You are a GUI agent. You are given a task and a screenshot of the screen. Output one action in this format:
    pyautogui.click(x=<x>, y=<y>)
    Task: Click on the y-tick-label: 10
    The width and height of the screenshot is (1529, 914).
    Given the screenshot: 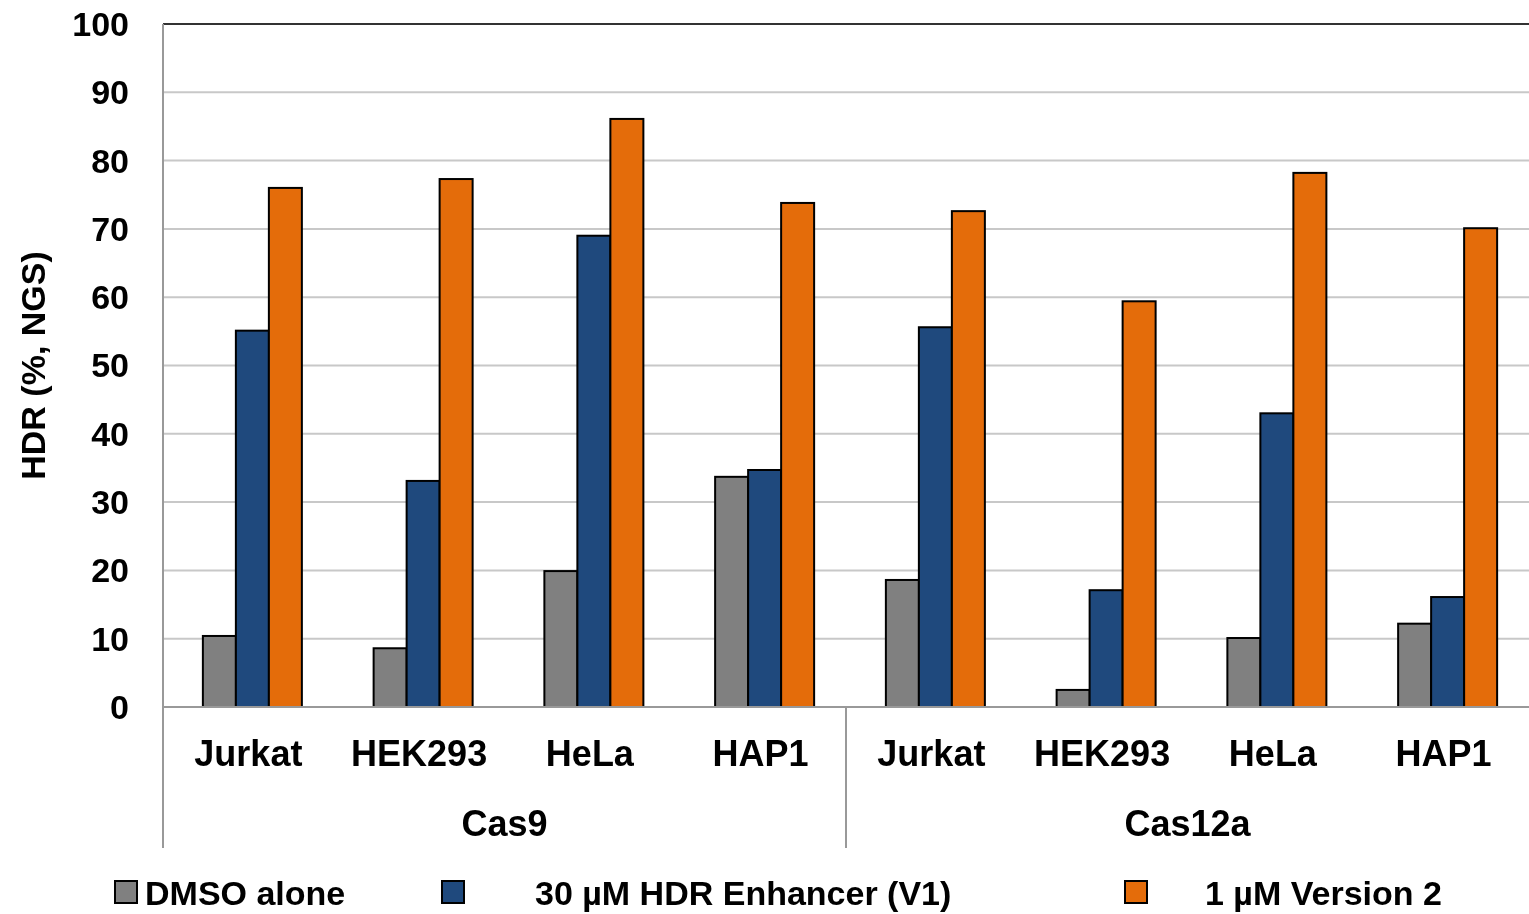 What is the action you would take?
    pyautogui.click(x=110, y=638)
    